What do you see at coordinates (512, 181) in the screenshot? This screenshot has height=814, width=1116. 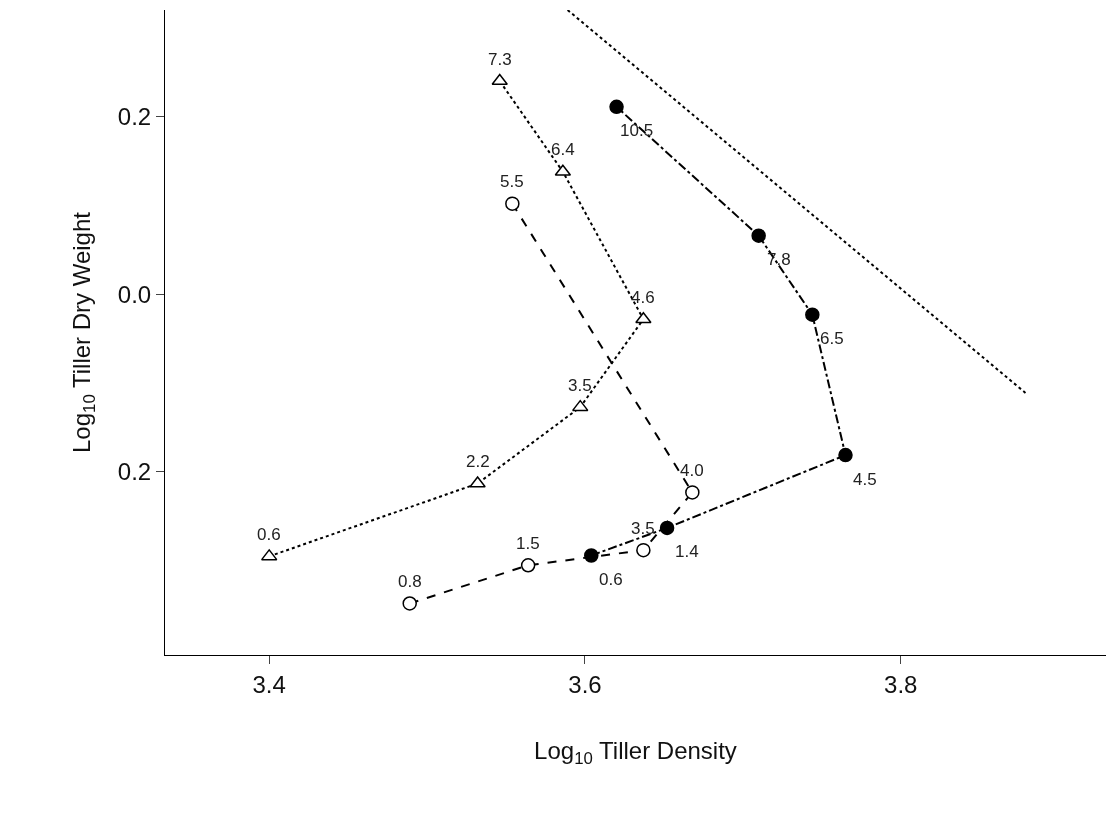 I see `annotation: 5.5` at bounding box center [512, 181].